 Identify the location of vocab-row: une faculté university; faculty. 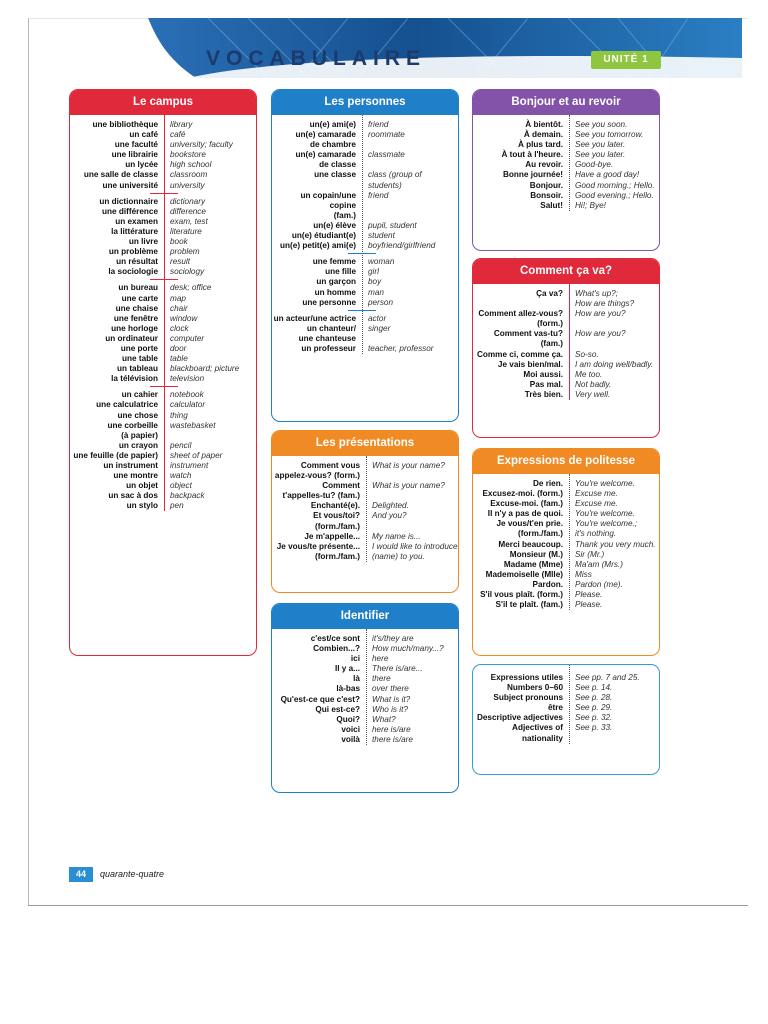
(163, 145).